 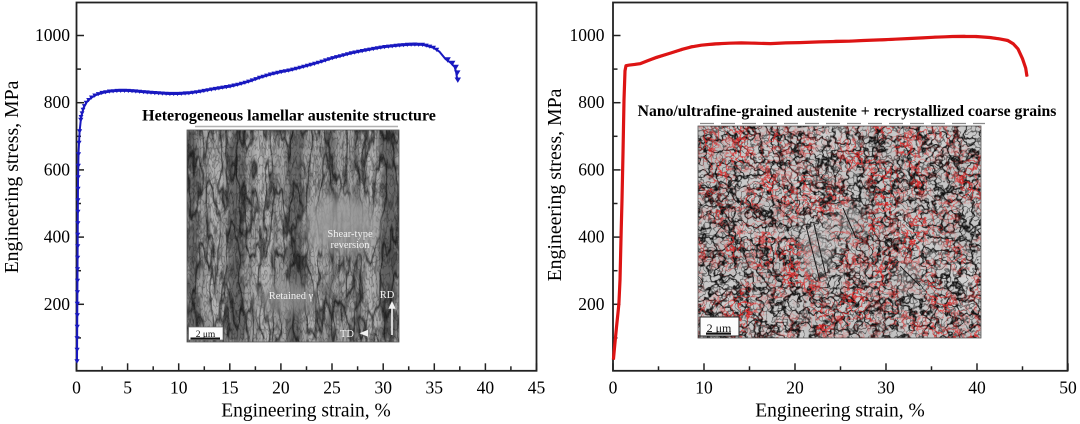 What do you see at coordinates (435, 388) in the screenshot?
I see `svg-text: 35` at bounding box center [435, 388].